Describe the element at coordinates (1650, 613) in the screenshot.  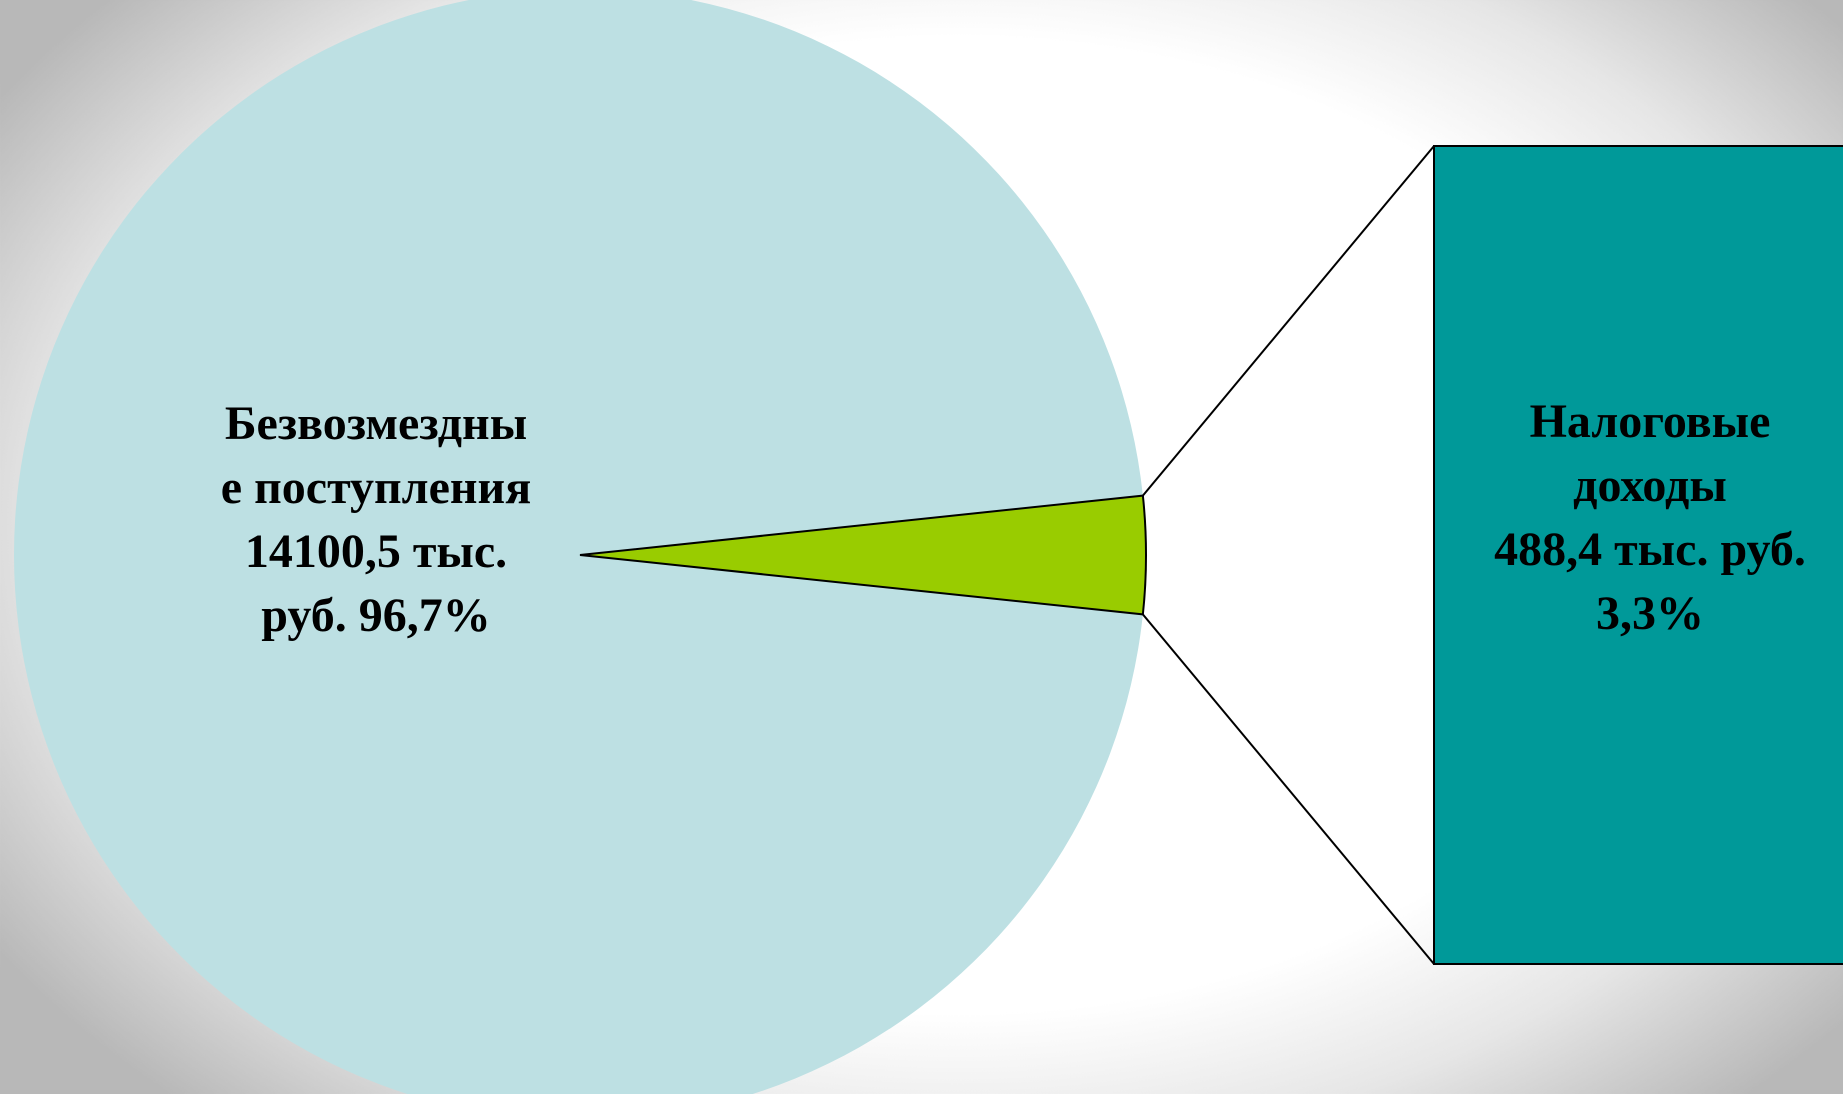
I see `slice-label-detail-line-4: 3,3%` at that location.